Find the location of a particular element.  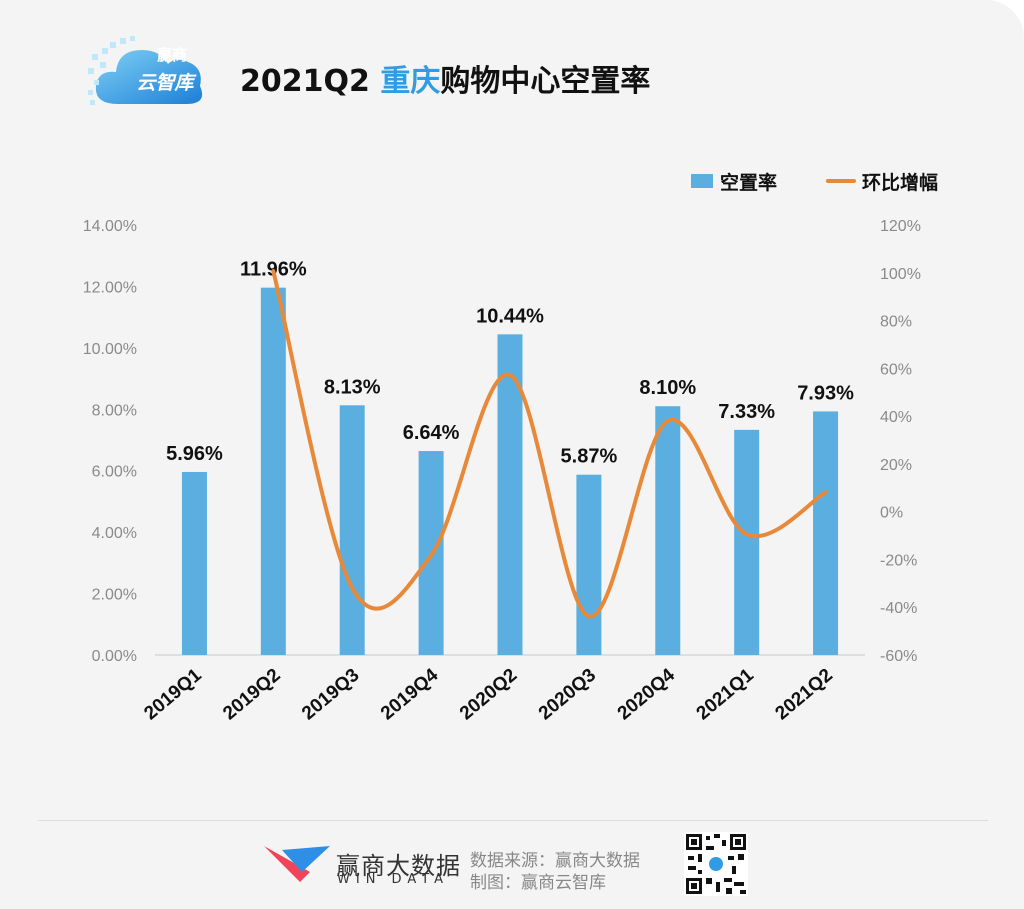

y-left-tick-label: 2.00% is located at coordinates (114, 595).